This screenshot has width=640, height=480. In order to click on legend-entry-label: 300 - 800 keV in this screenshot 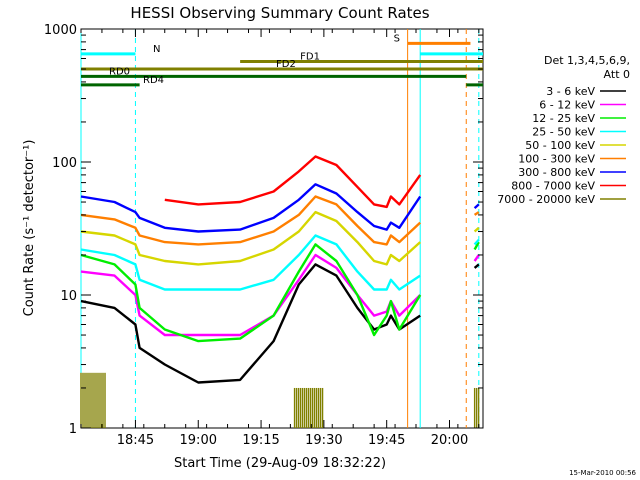, I will do `click(556, 172)`.